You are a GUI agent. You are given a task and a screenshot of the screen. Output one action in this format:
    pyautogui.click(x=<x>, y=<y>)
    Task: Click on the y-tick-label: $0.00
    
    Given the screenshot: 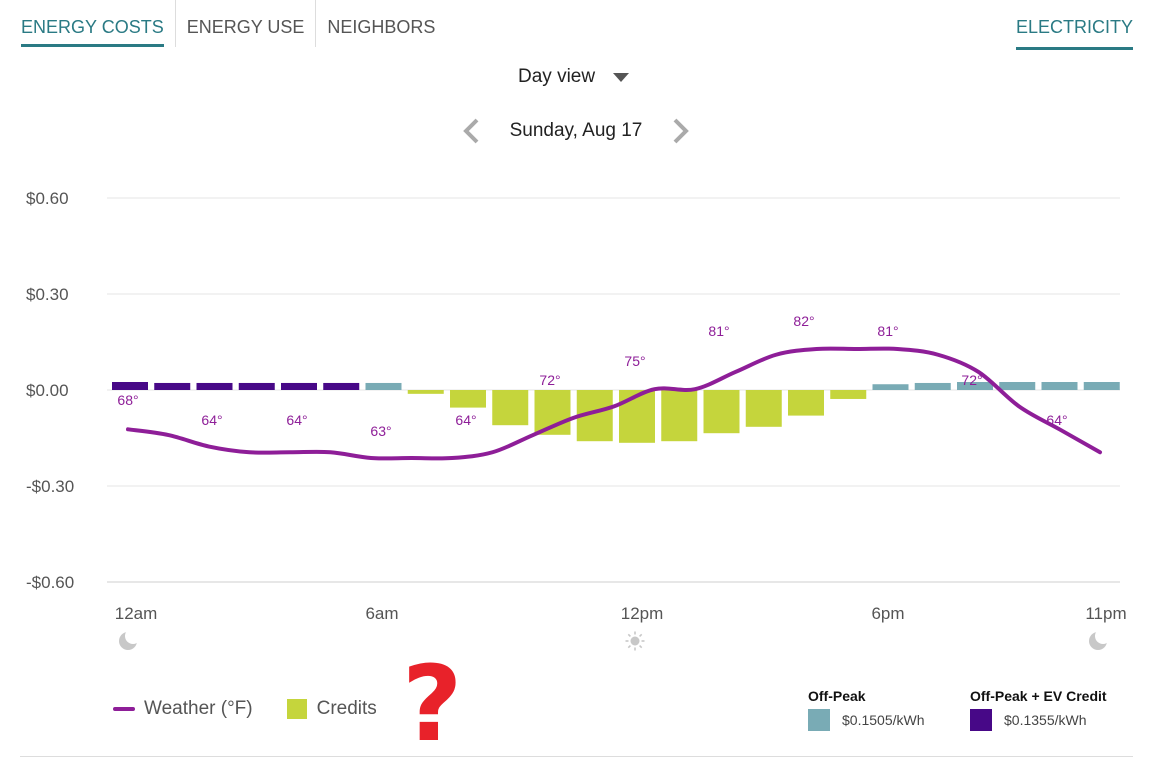 What is the action you would take?
    pyautogui.click(x=47, y=390)
    